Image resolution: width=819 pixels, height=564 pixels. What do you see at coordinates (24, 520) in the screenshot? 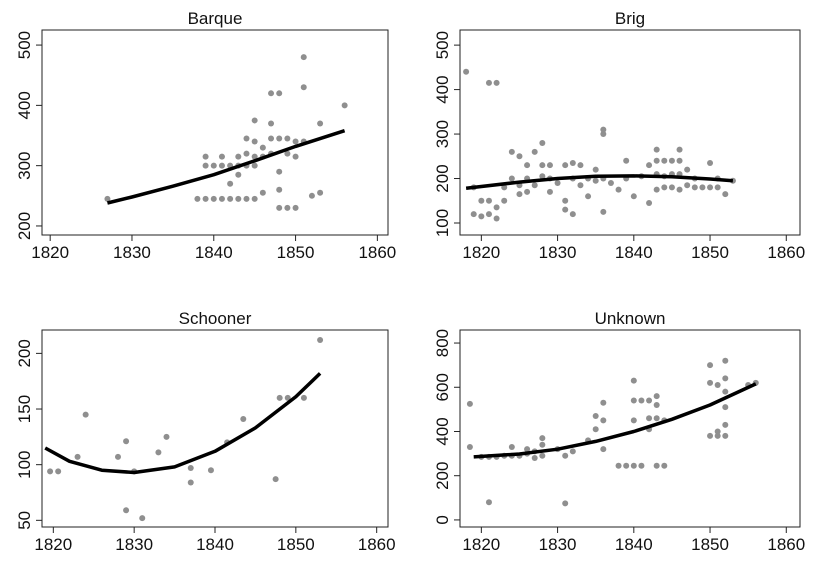
I see `y-tick-label: 50` at bounding box center [24, 520].